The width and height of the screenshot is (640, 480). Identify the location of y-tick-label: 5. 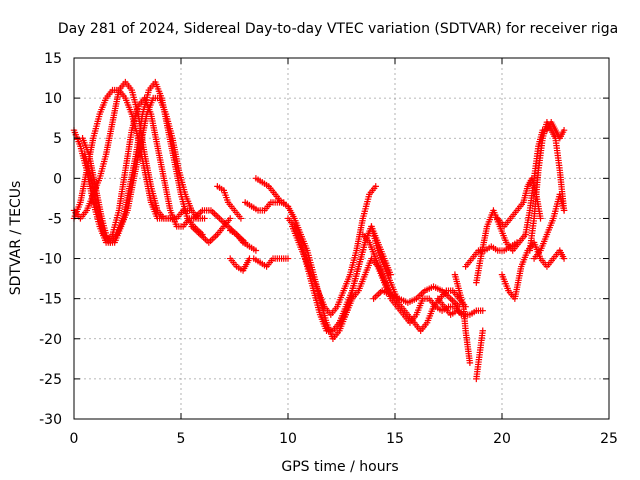
(57, 139).